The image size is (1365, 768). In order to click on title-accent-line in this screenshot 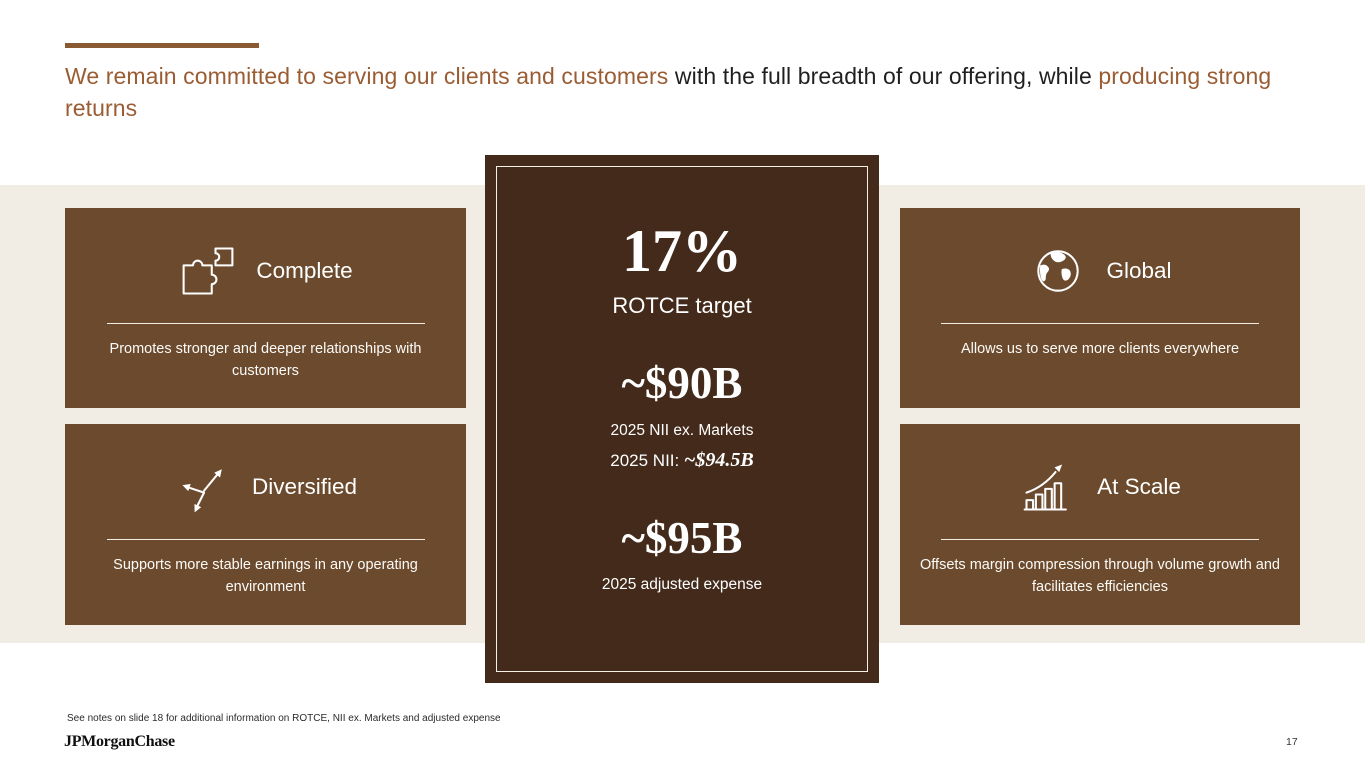, I will do `click(162, 45)`.